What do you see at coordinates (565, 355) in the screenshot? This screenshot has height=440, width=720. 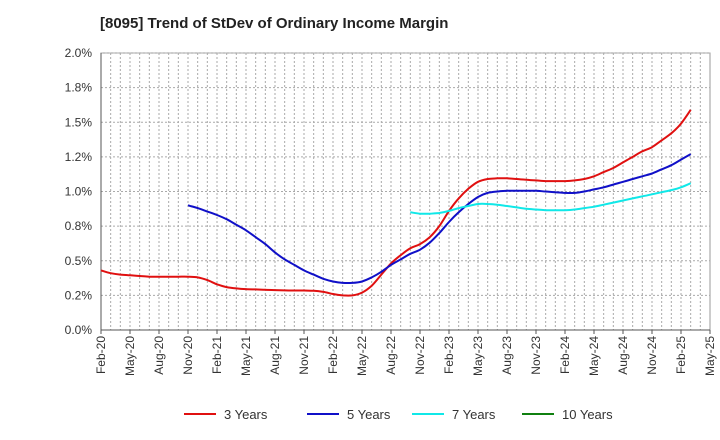 I see `x-tick-label: Feb-24` at bounding box center [565, 355].